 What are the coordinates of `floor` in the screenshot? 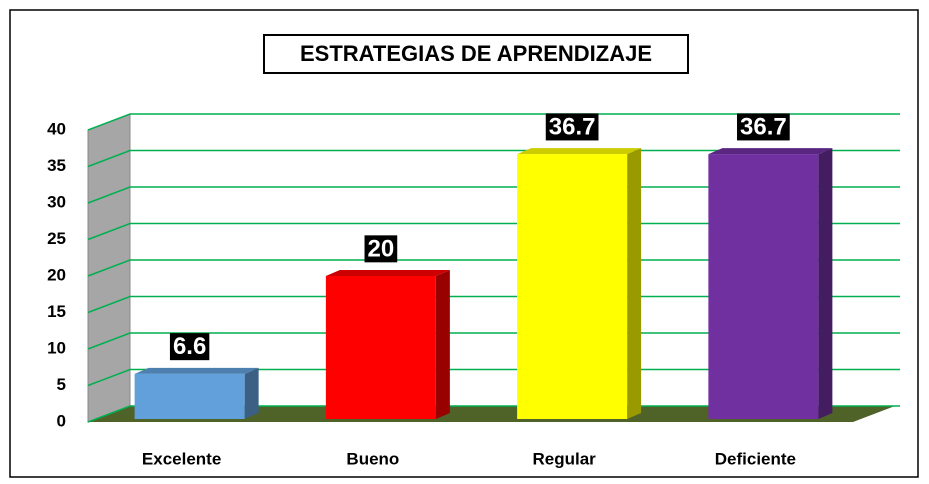 It's located at (491, 414).